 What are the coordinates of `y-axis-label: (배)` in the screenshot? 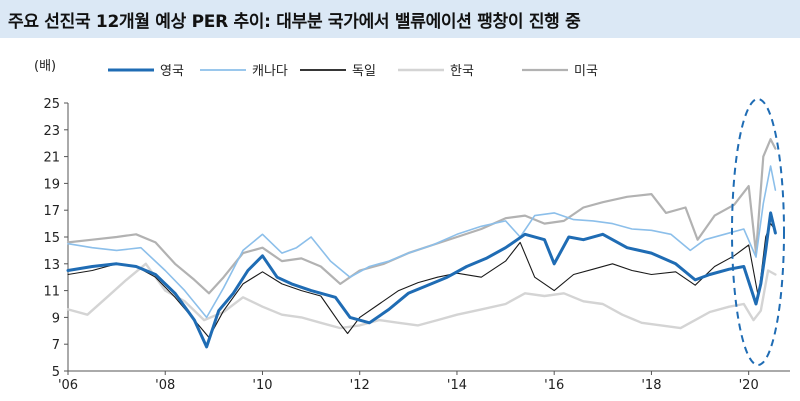 It's located at (45, 66).